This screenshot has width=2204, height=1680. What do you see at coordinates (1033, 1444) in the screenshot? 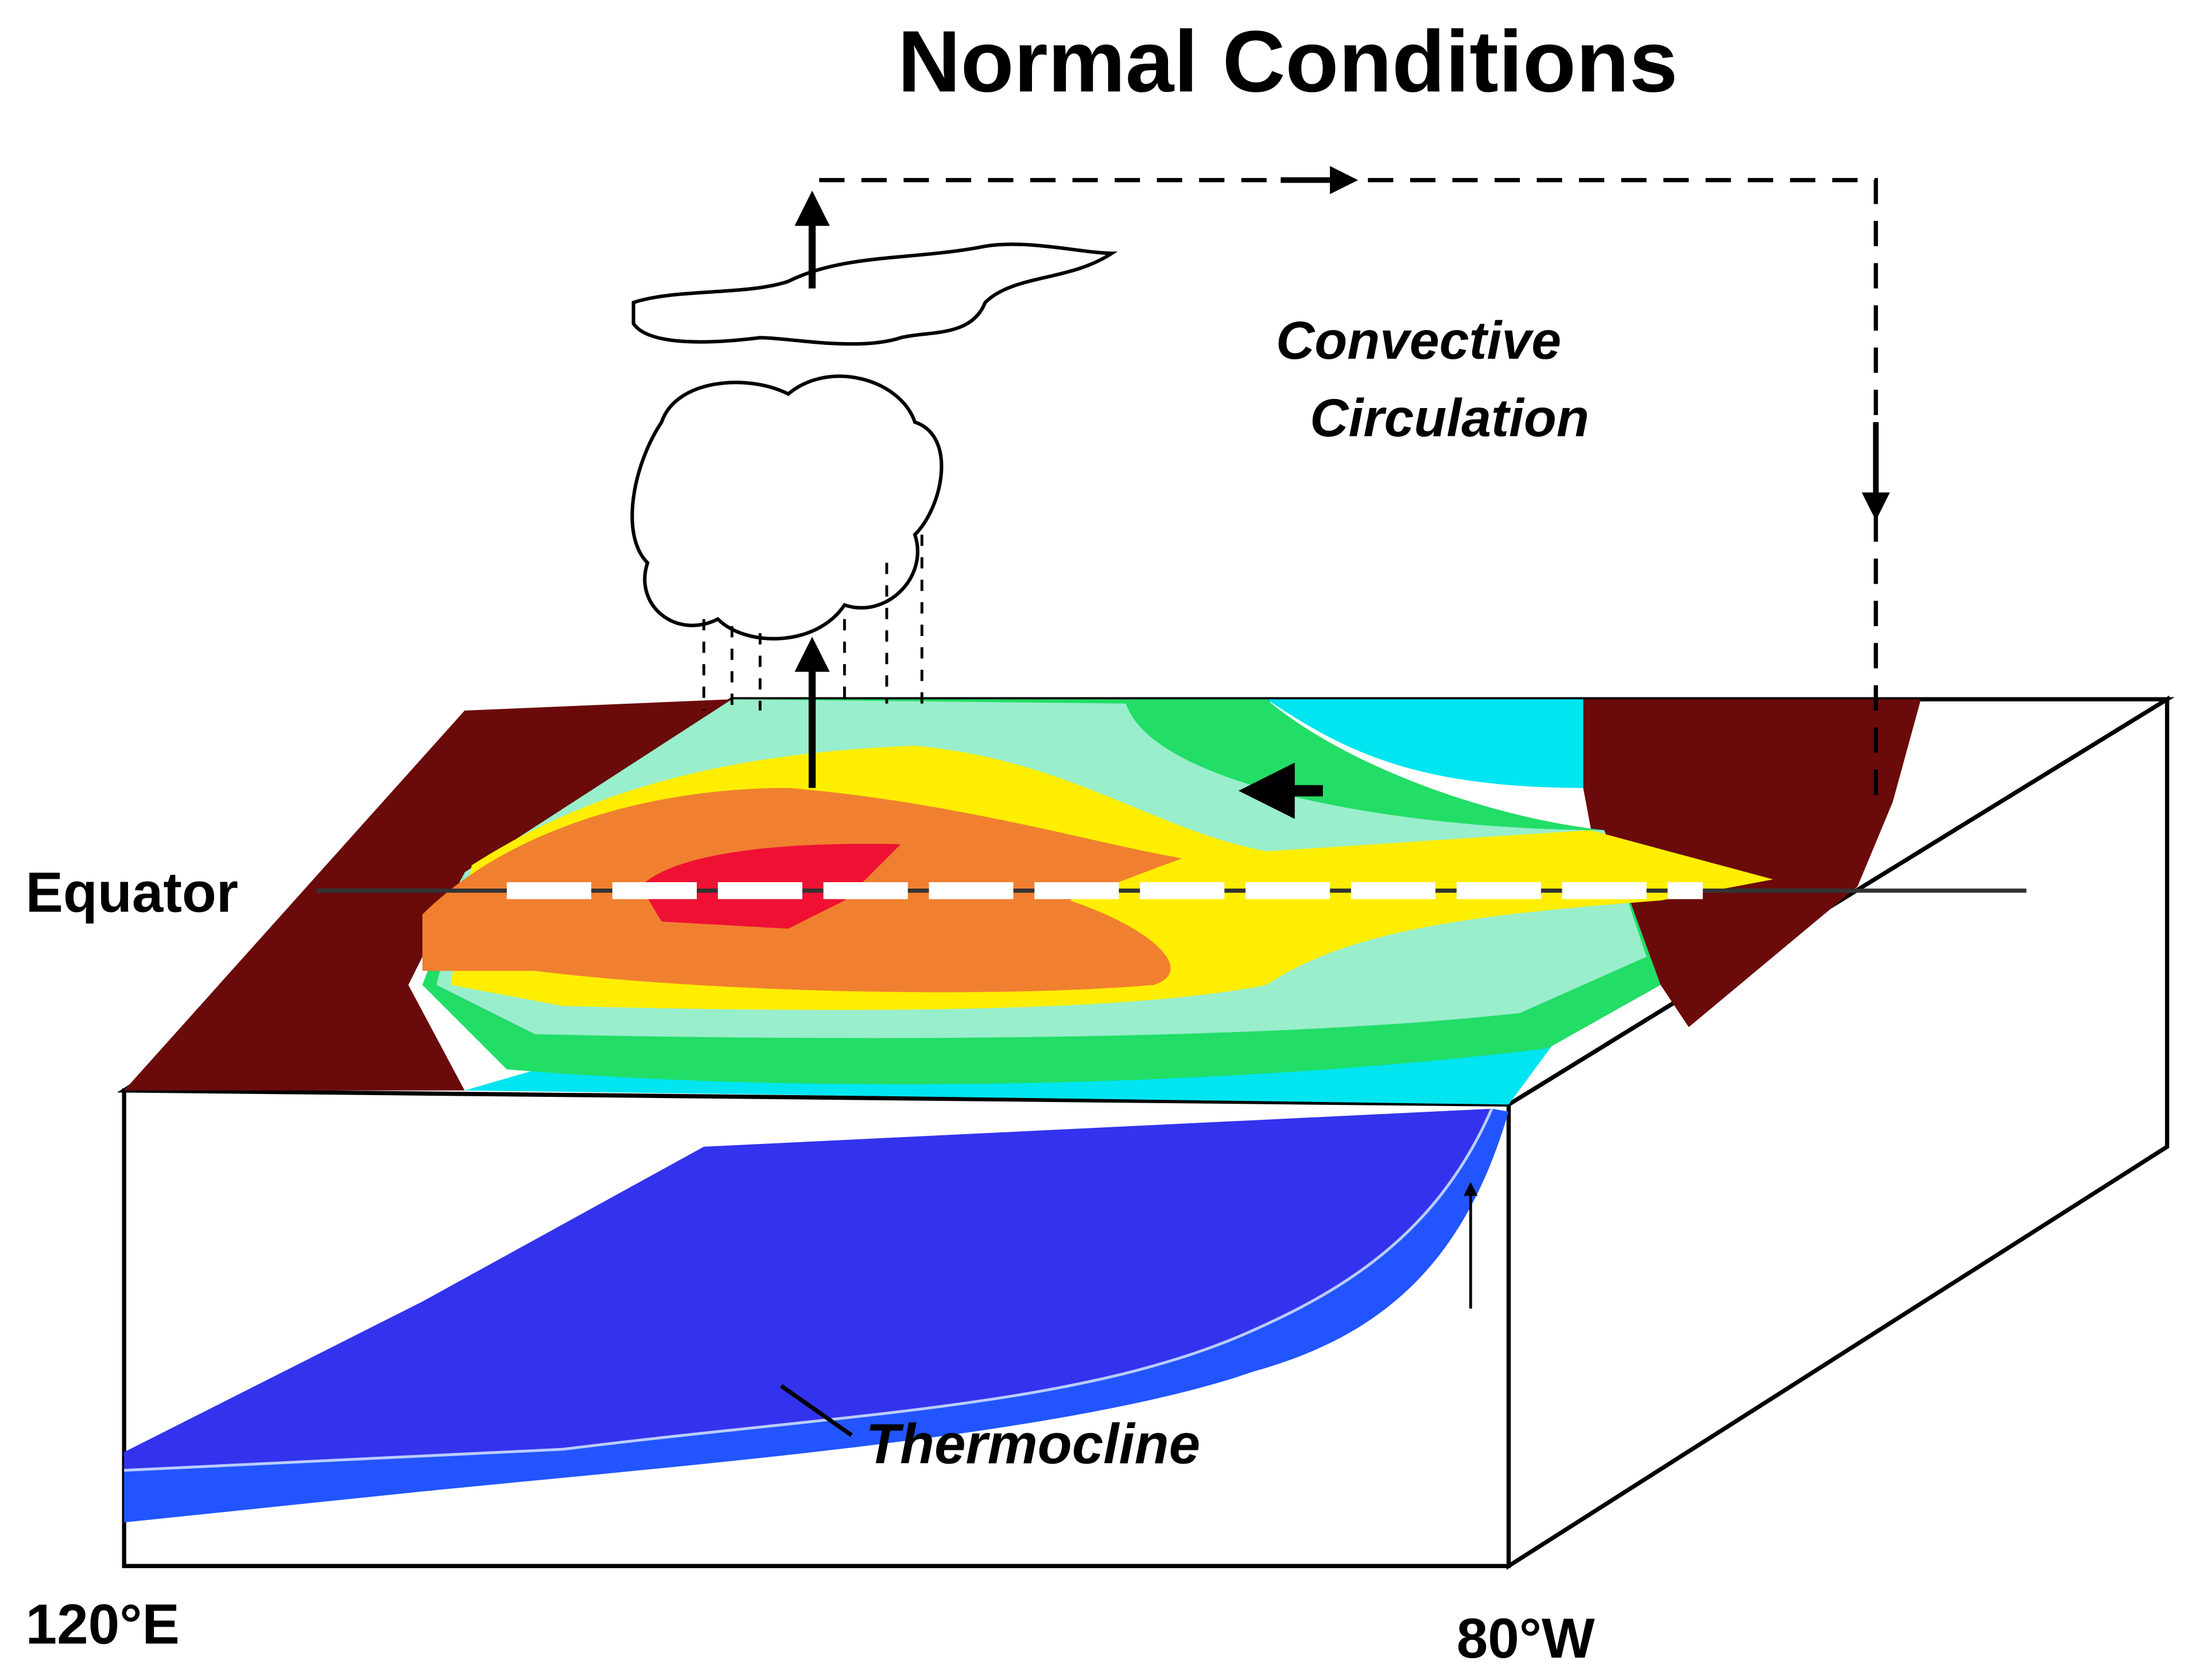
I see `thermocline-label: Thermocline` at bounding box center [1033, 1444].